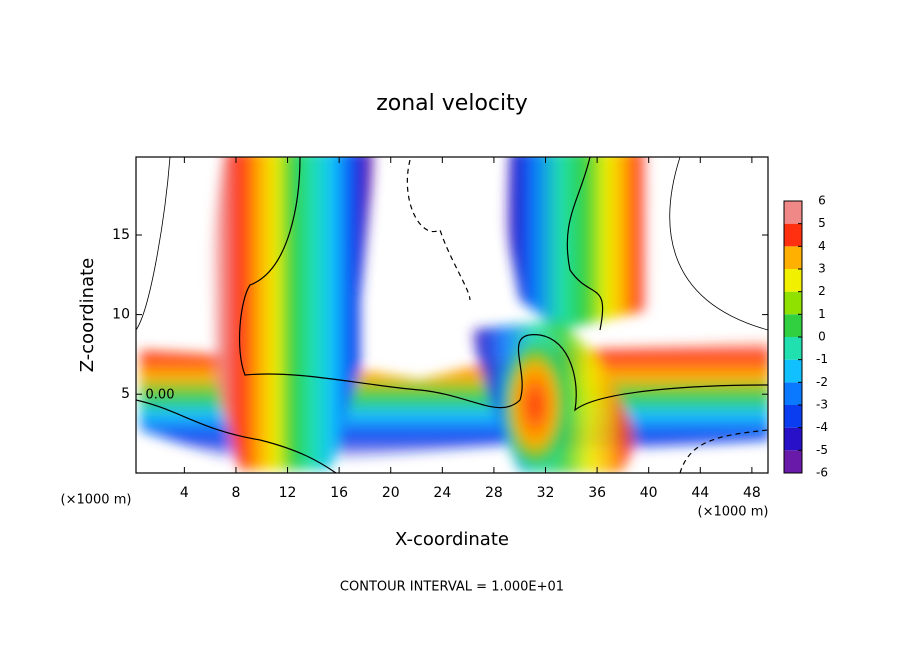  What do you see at coordinates (121, 315) in the screenshot?
I see `y-tick-label: 10` at bounding box center [121, 315].